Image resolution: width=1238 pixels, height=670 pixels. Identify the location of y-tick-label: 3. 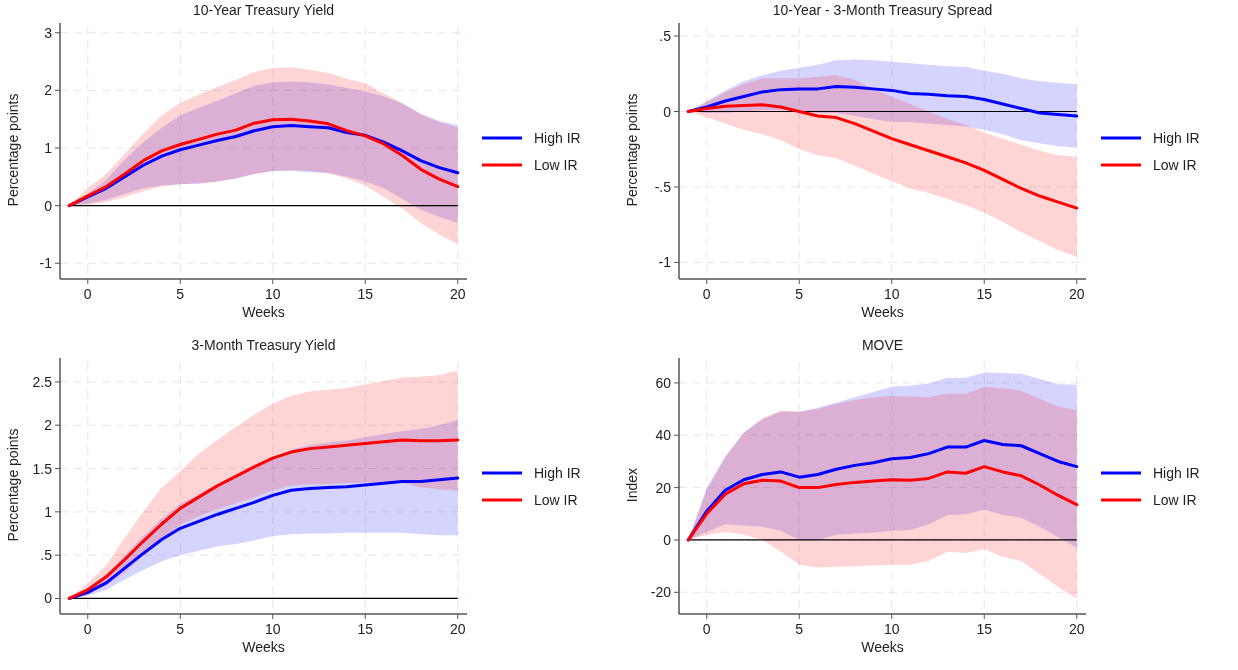
(48, 32).